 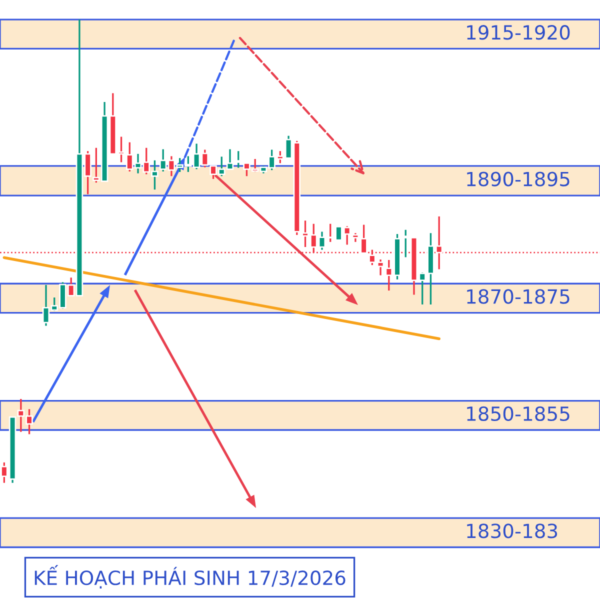 I want to click on band-label: 1870-1875, so click(x=518, y=296).